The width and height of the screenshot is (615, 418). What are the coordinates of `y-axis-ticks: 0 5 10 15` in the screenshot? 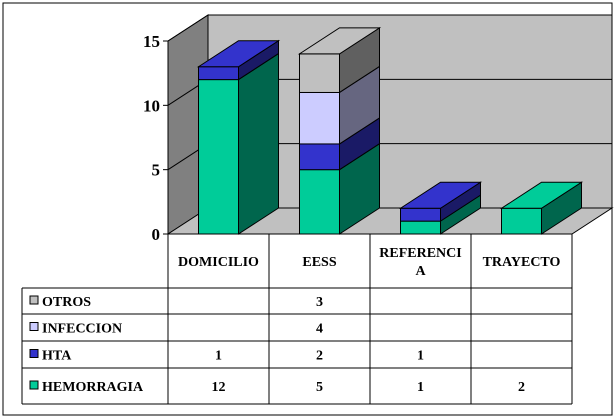 It's located at (155, 138).